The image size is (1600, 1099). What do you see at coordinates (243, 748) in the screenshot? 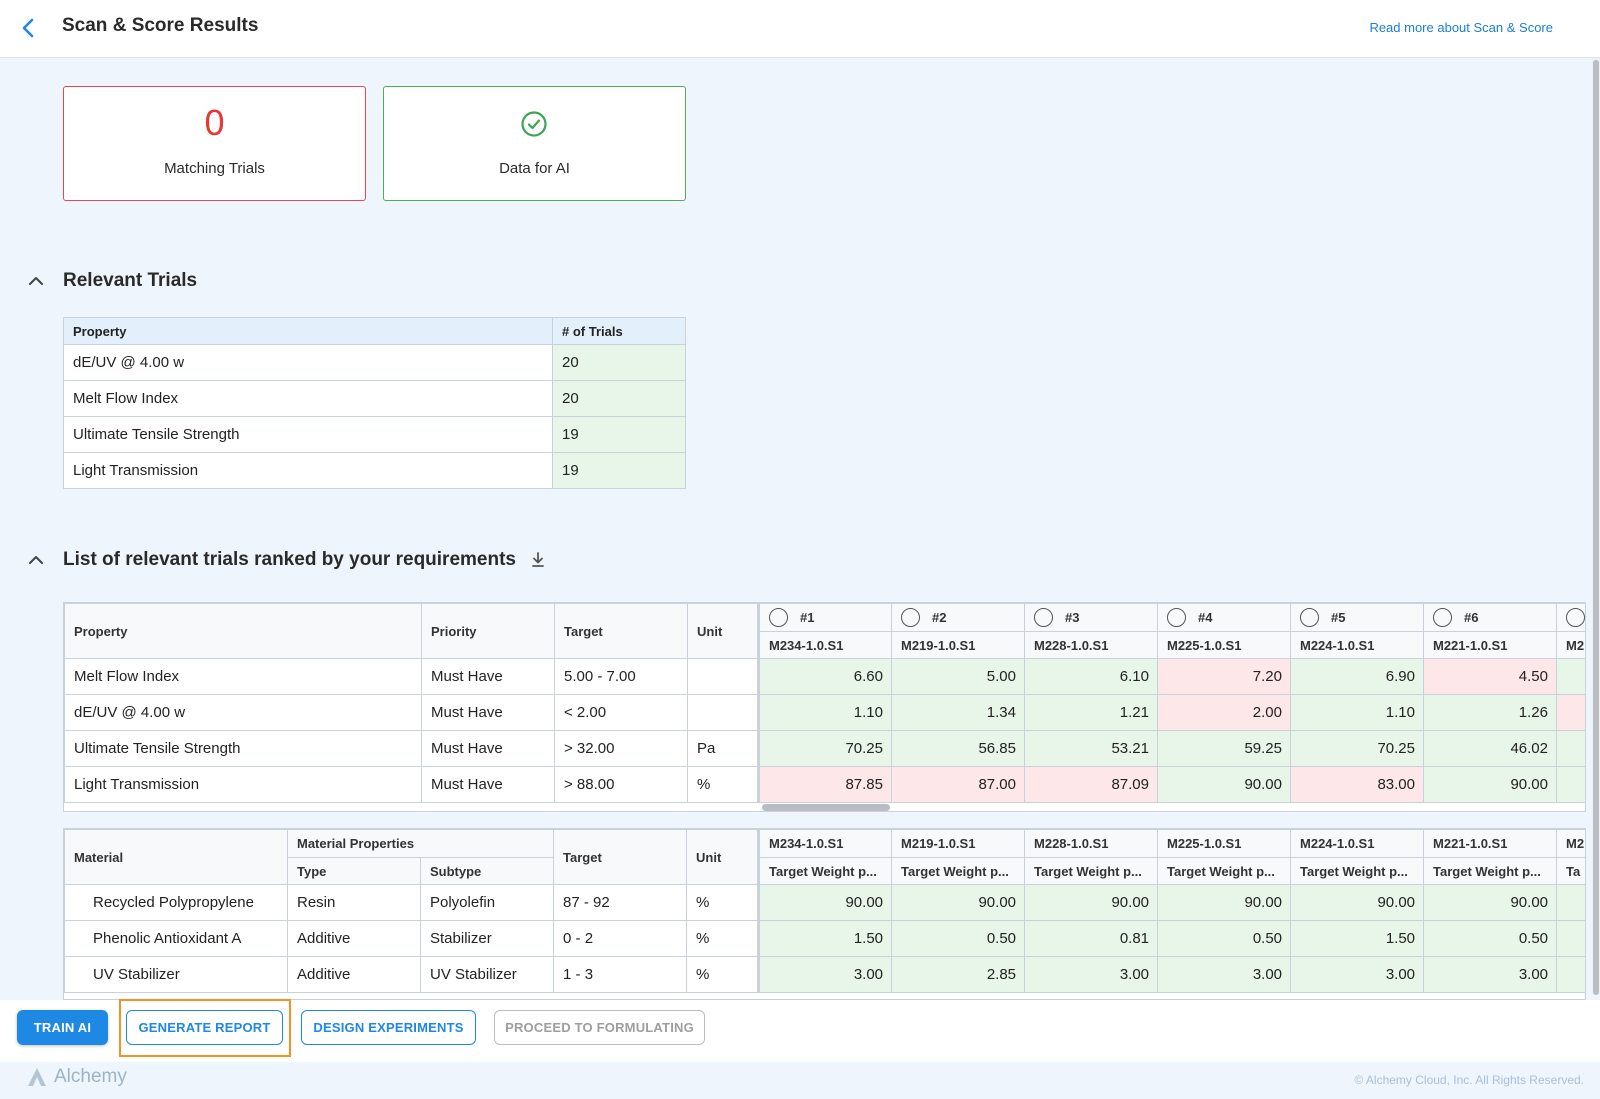
I see `property-cell: Ultimate Tensile Strength` at bounding box center [243, 748].